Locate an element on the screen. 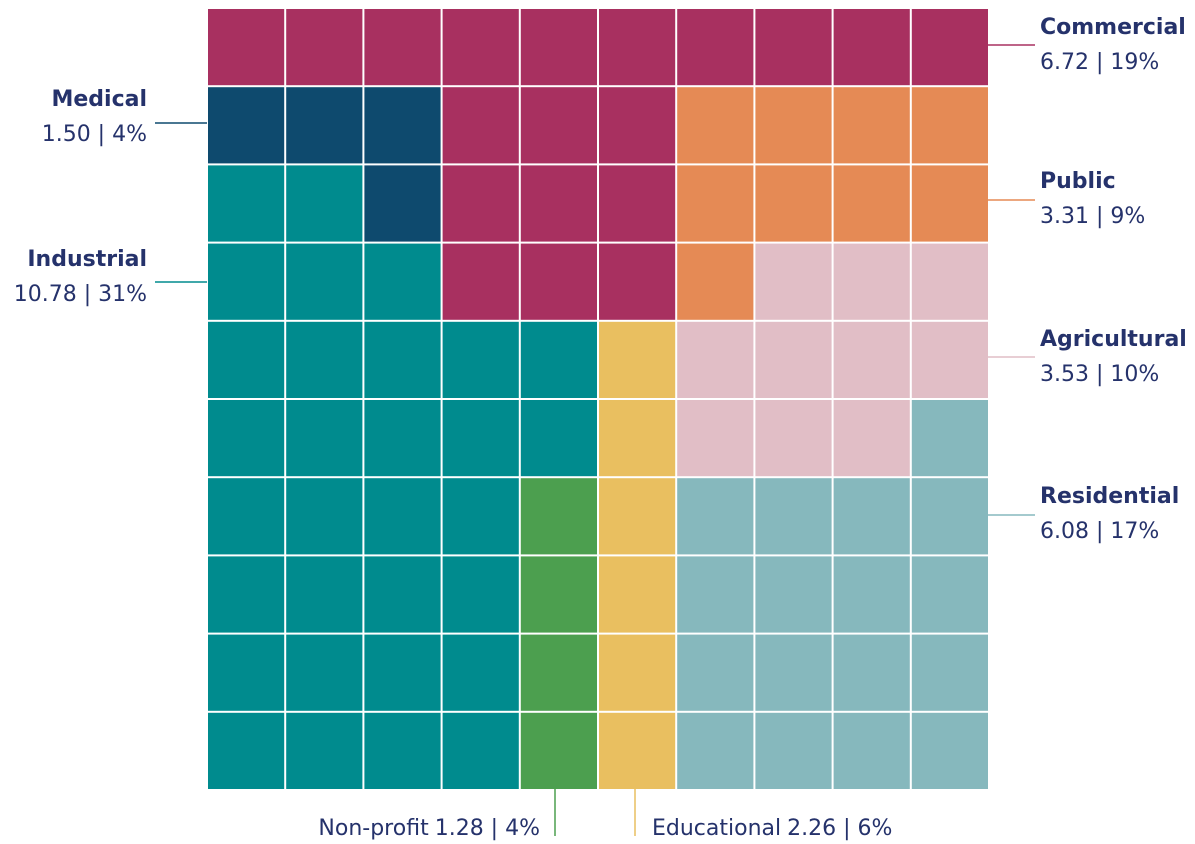 Image resolution: width=1195 pixels, height=844 pixels. category-value: 3.53 | 10% is located at coordinates (1099, 374).